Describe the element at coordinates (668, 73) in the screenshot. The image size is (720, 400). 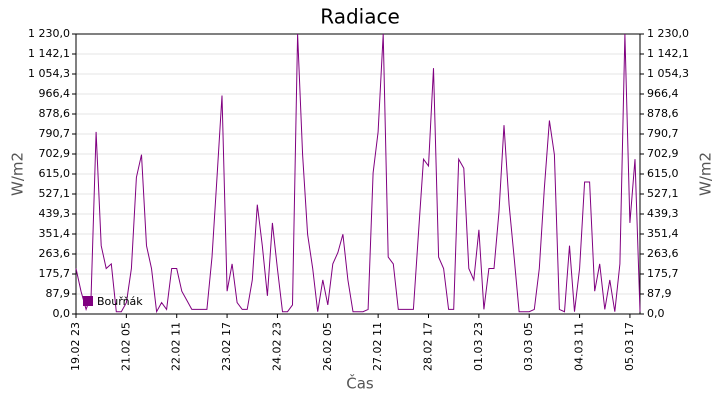
I see `y2-tick-label: 1 054,3` at that location.